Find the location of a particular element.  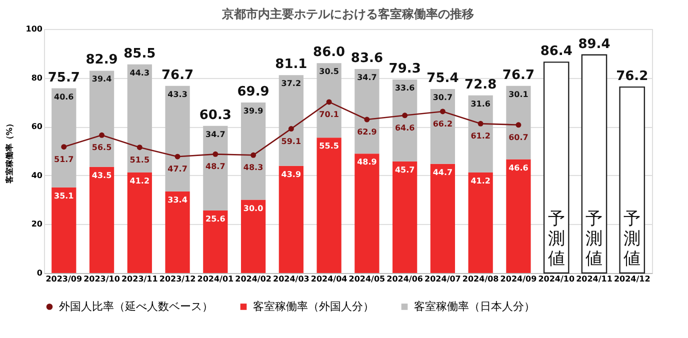

legend-label: 客室稼働率（外国人分） is located at coordinates (313, 306).